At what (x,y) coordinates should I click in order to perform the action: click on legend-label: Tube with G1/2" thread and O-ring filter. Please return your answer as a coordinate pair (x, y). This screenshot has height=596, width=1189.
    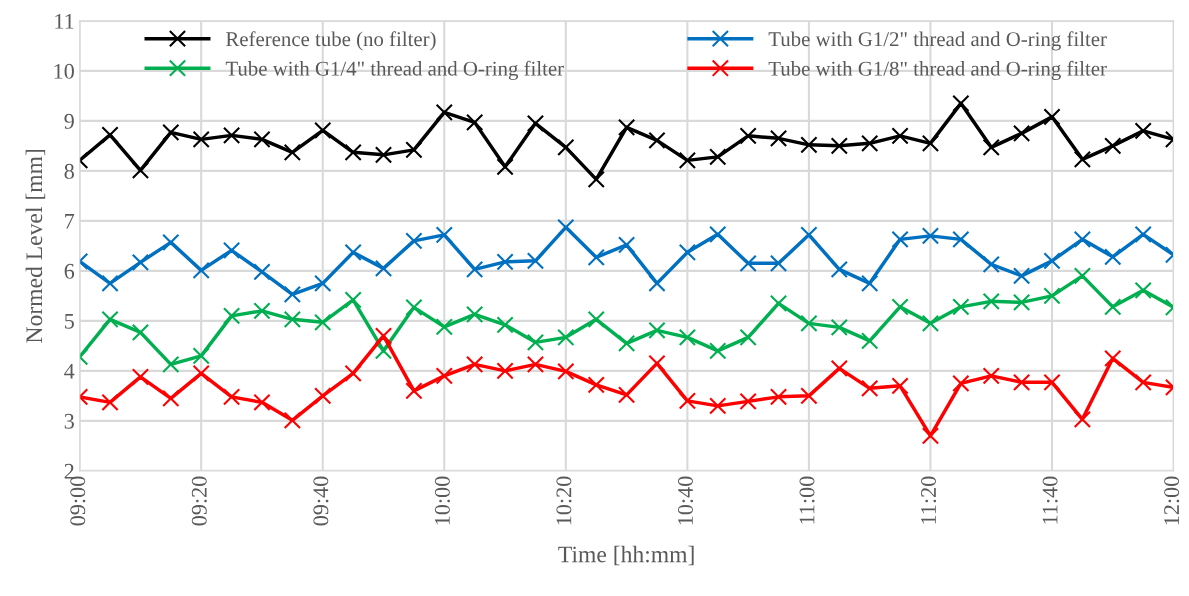
    Looking at the image, I should click on (937, 41).